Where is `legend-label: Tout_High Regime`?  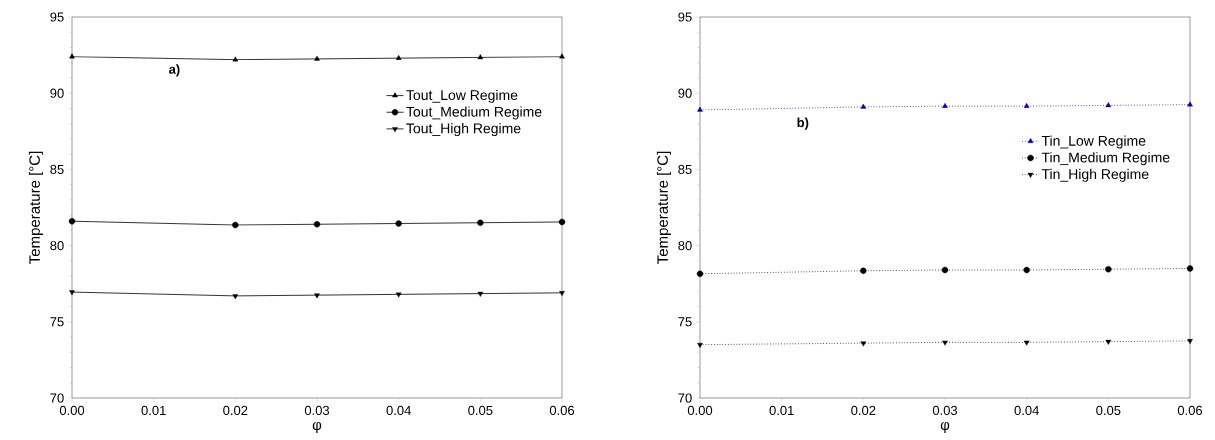
legend-label: Tout_High Regime is located at coordinates (463, 130).